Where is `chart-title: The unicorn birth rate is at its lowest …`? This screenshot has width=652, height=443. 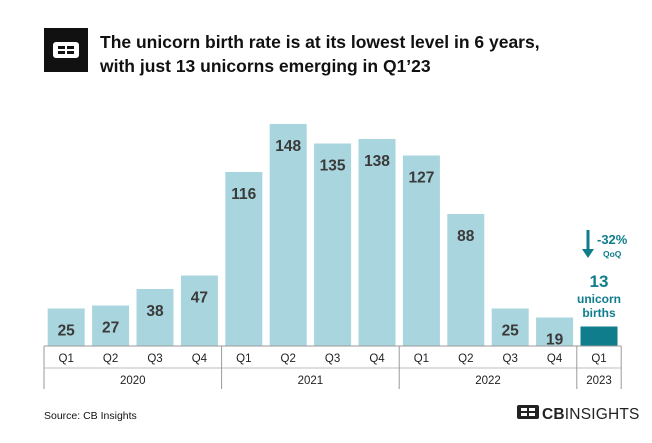 chart-title: The unicorn birth rate is at its lowest … is located at coordinates (365, 54).